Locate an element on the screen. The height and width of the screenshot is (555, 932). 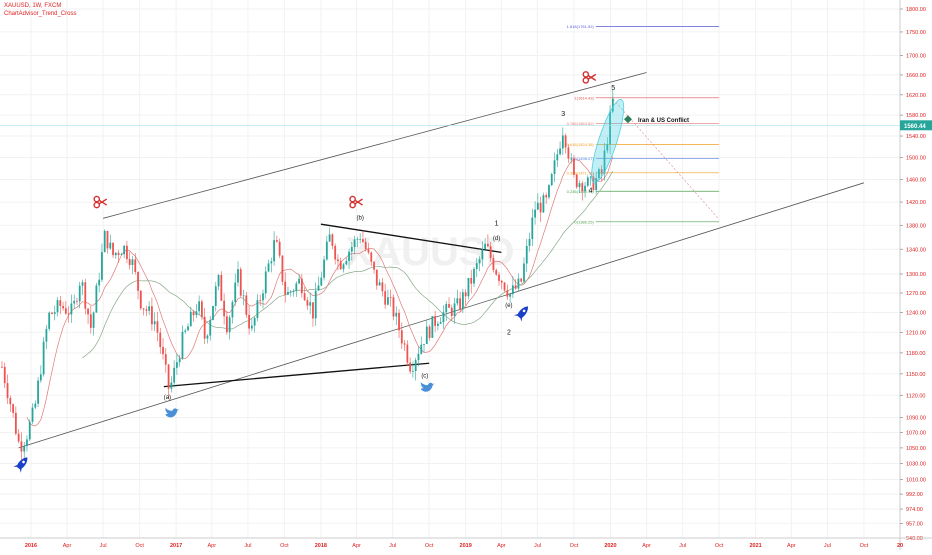
price-tick-label: 1700.00 is located at coordinates (916, 57).